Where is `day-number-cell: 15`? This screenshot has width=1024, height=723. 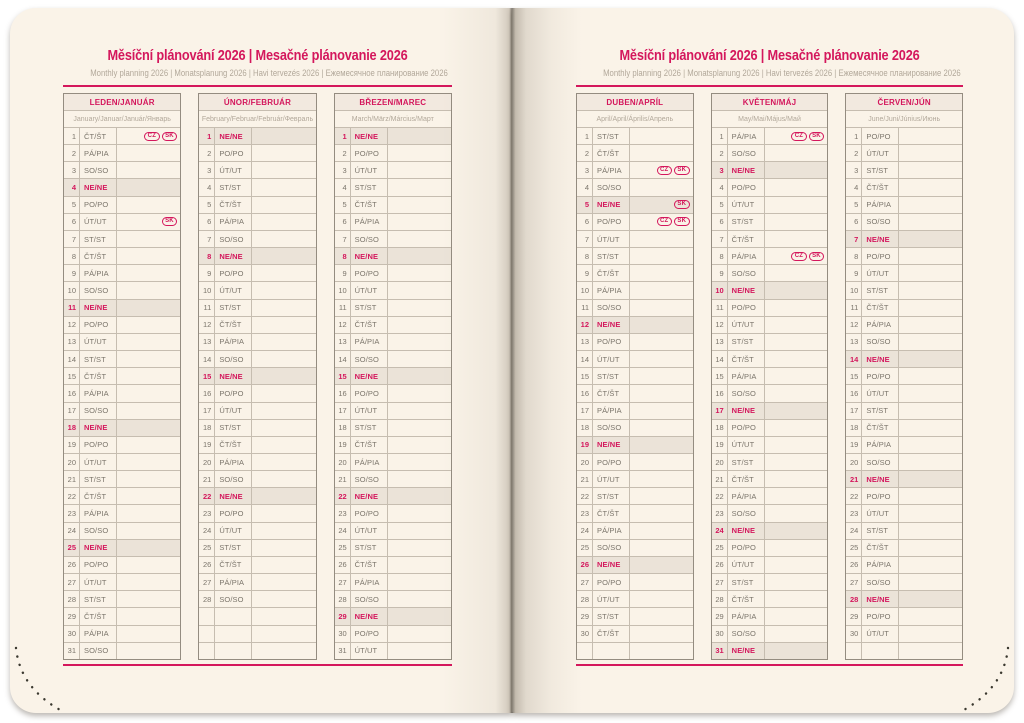 day-number-cell: 15 is located at coordinates (720, 376).